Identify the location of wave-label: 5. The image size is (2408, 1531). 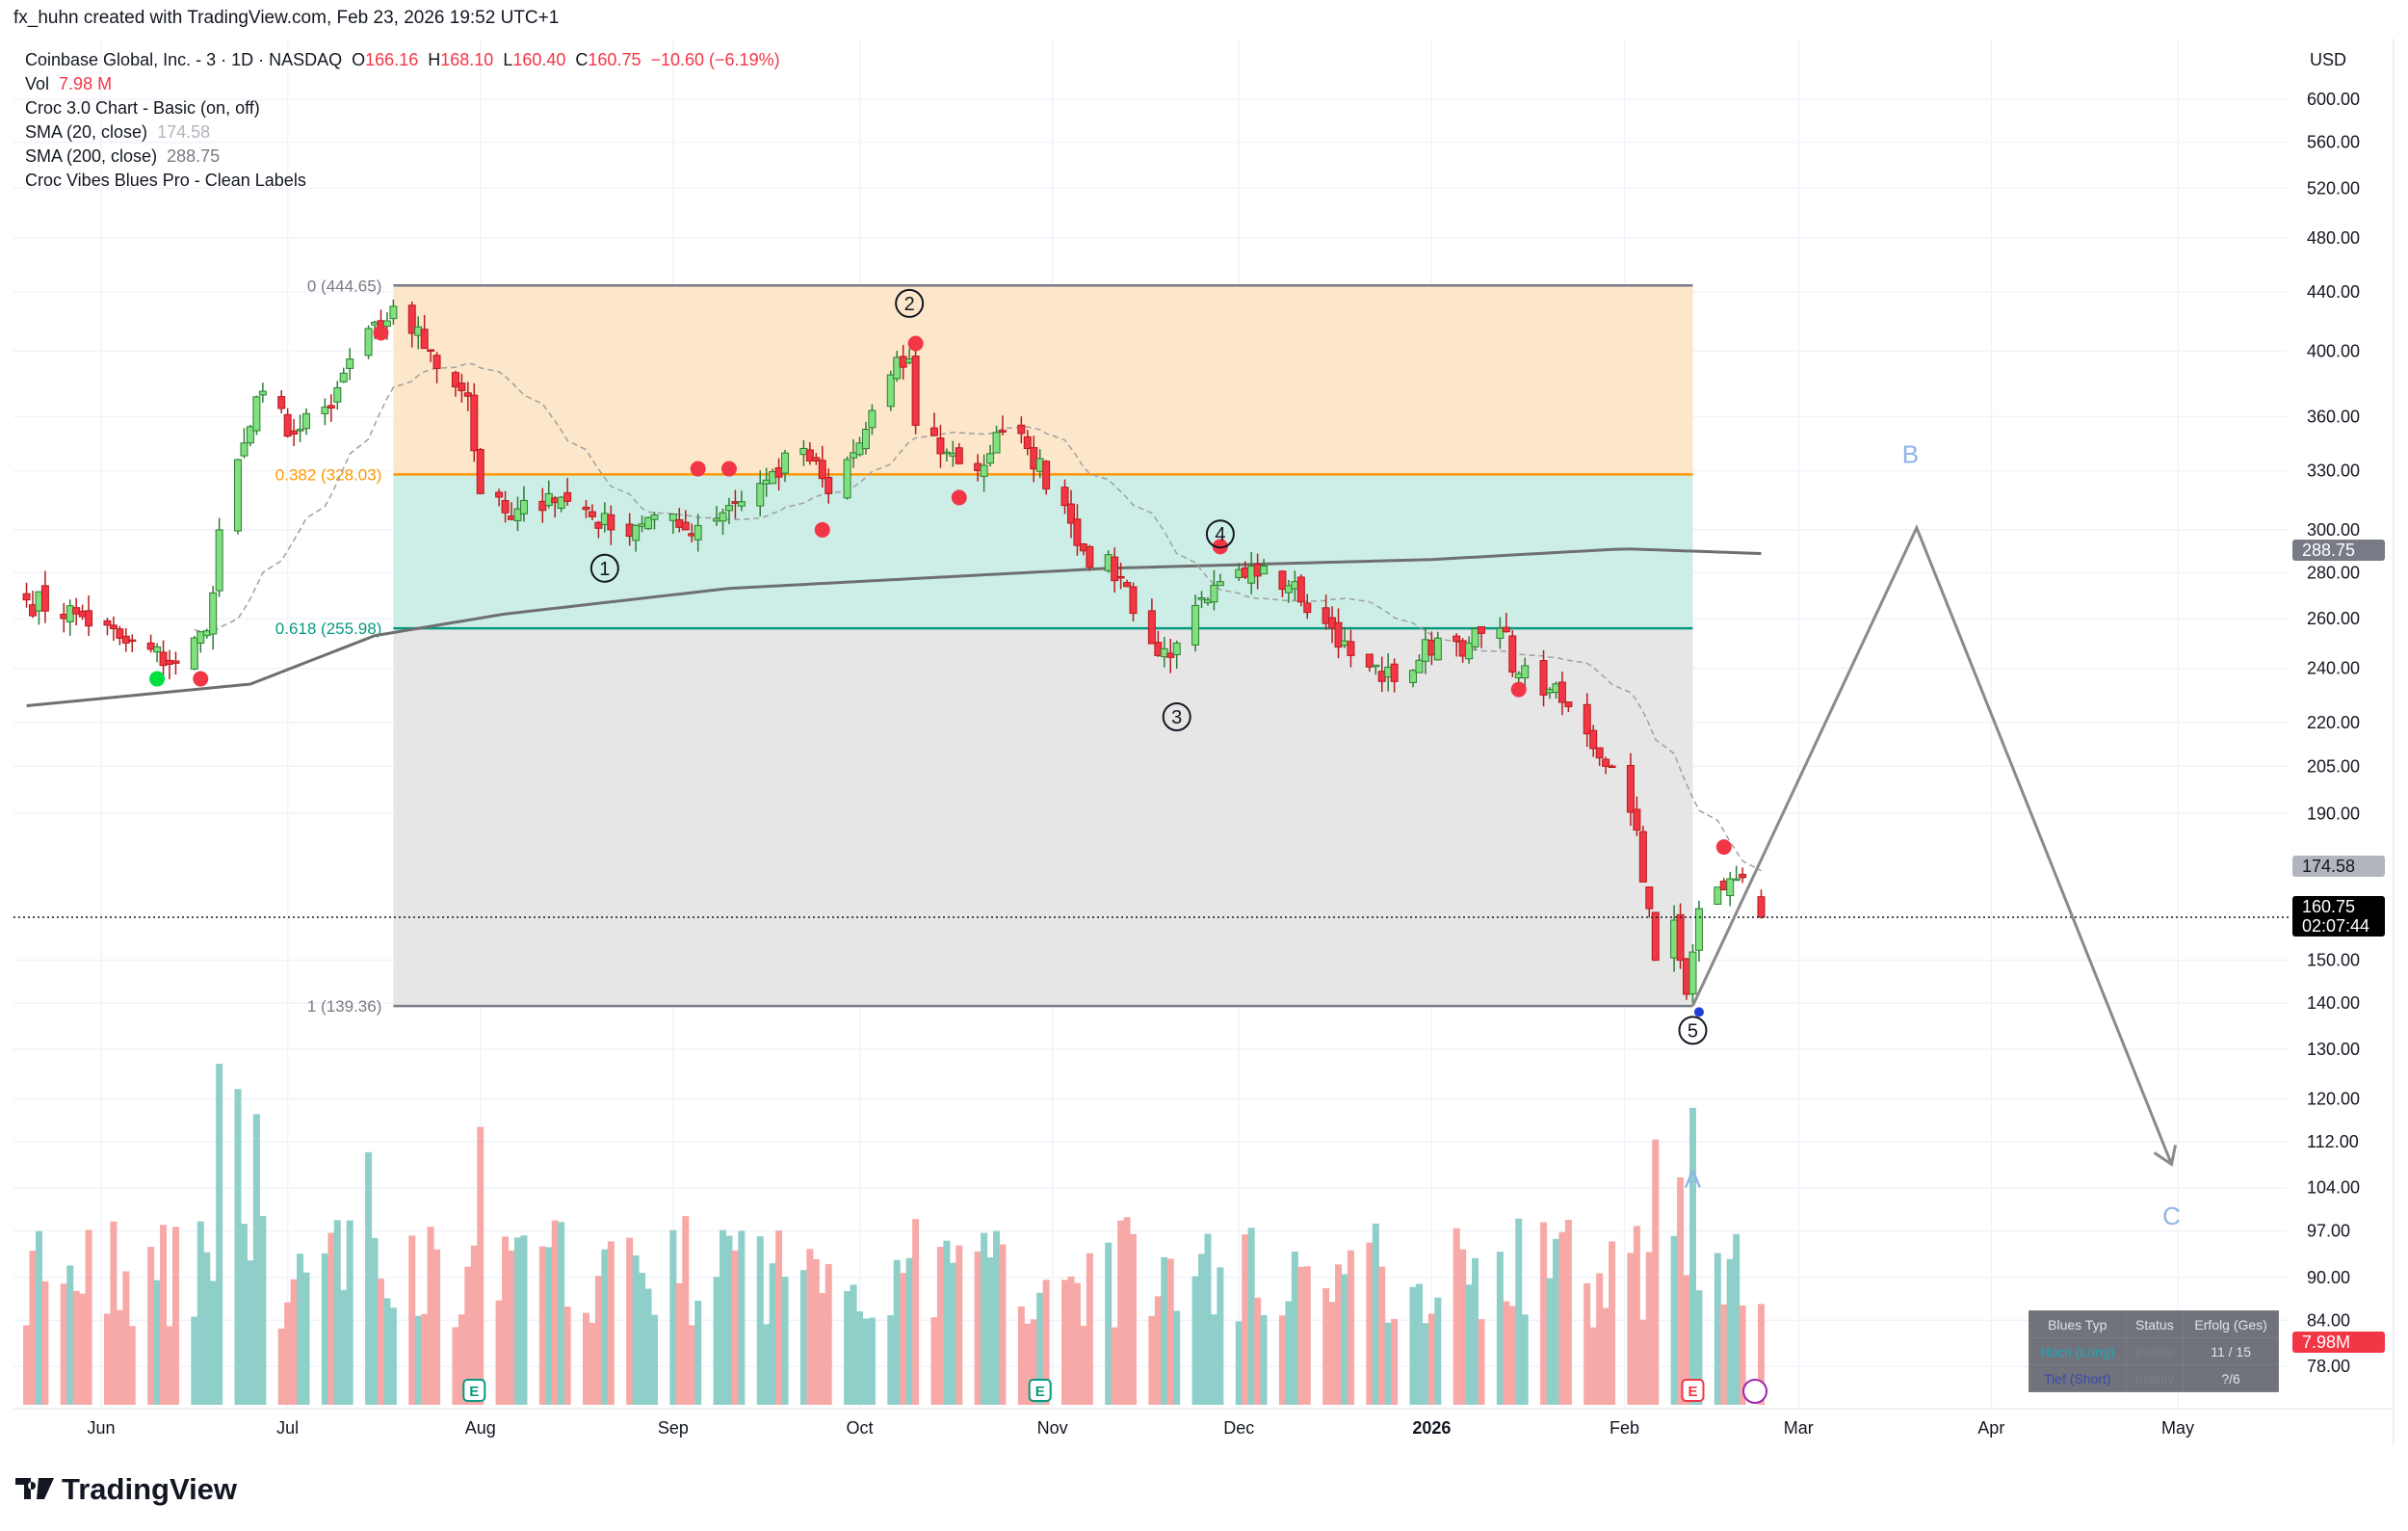
(1693, 1031).